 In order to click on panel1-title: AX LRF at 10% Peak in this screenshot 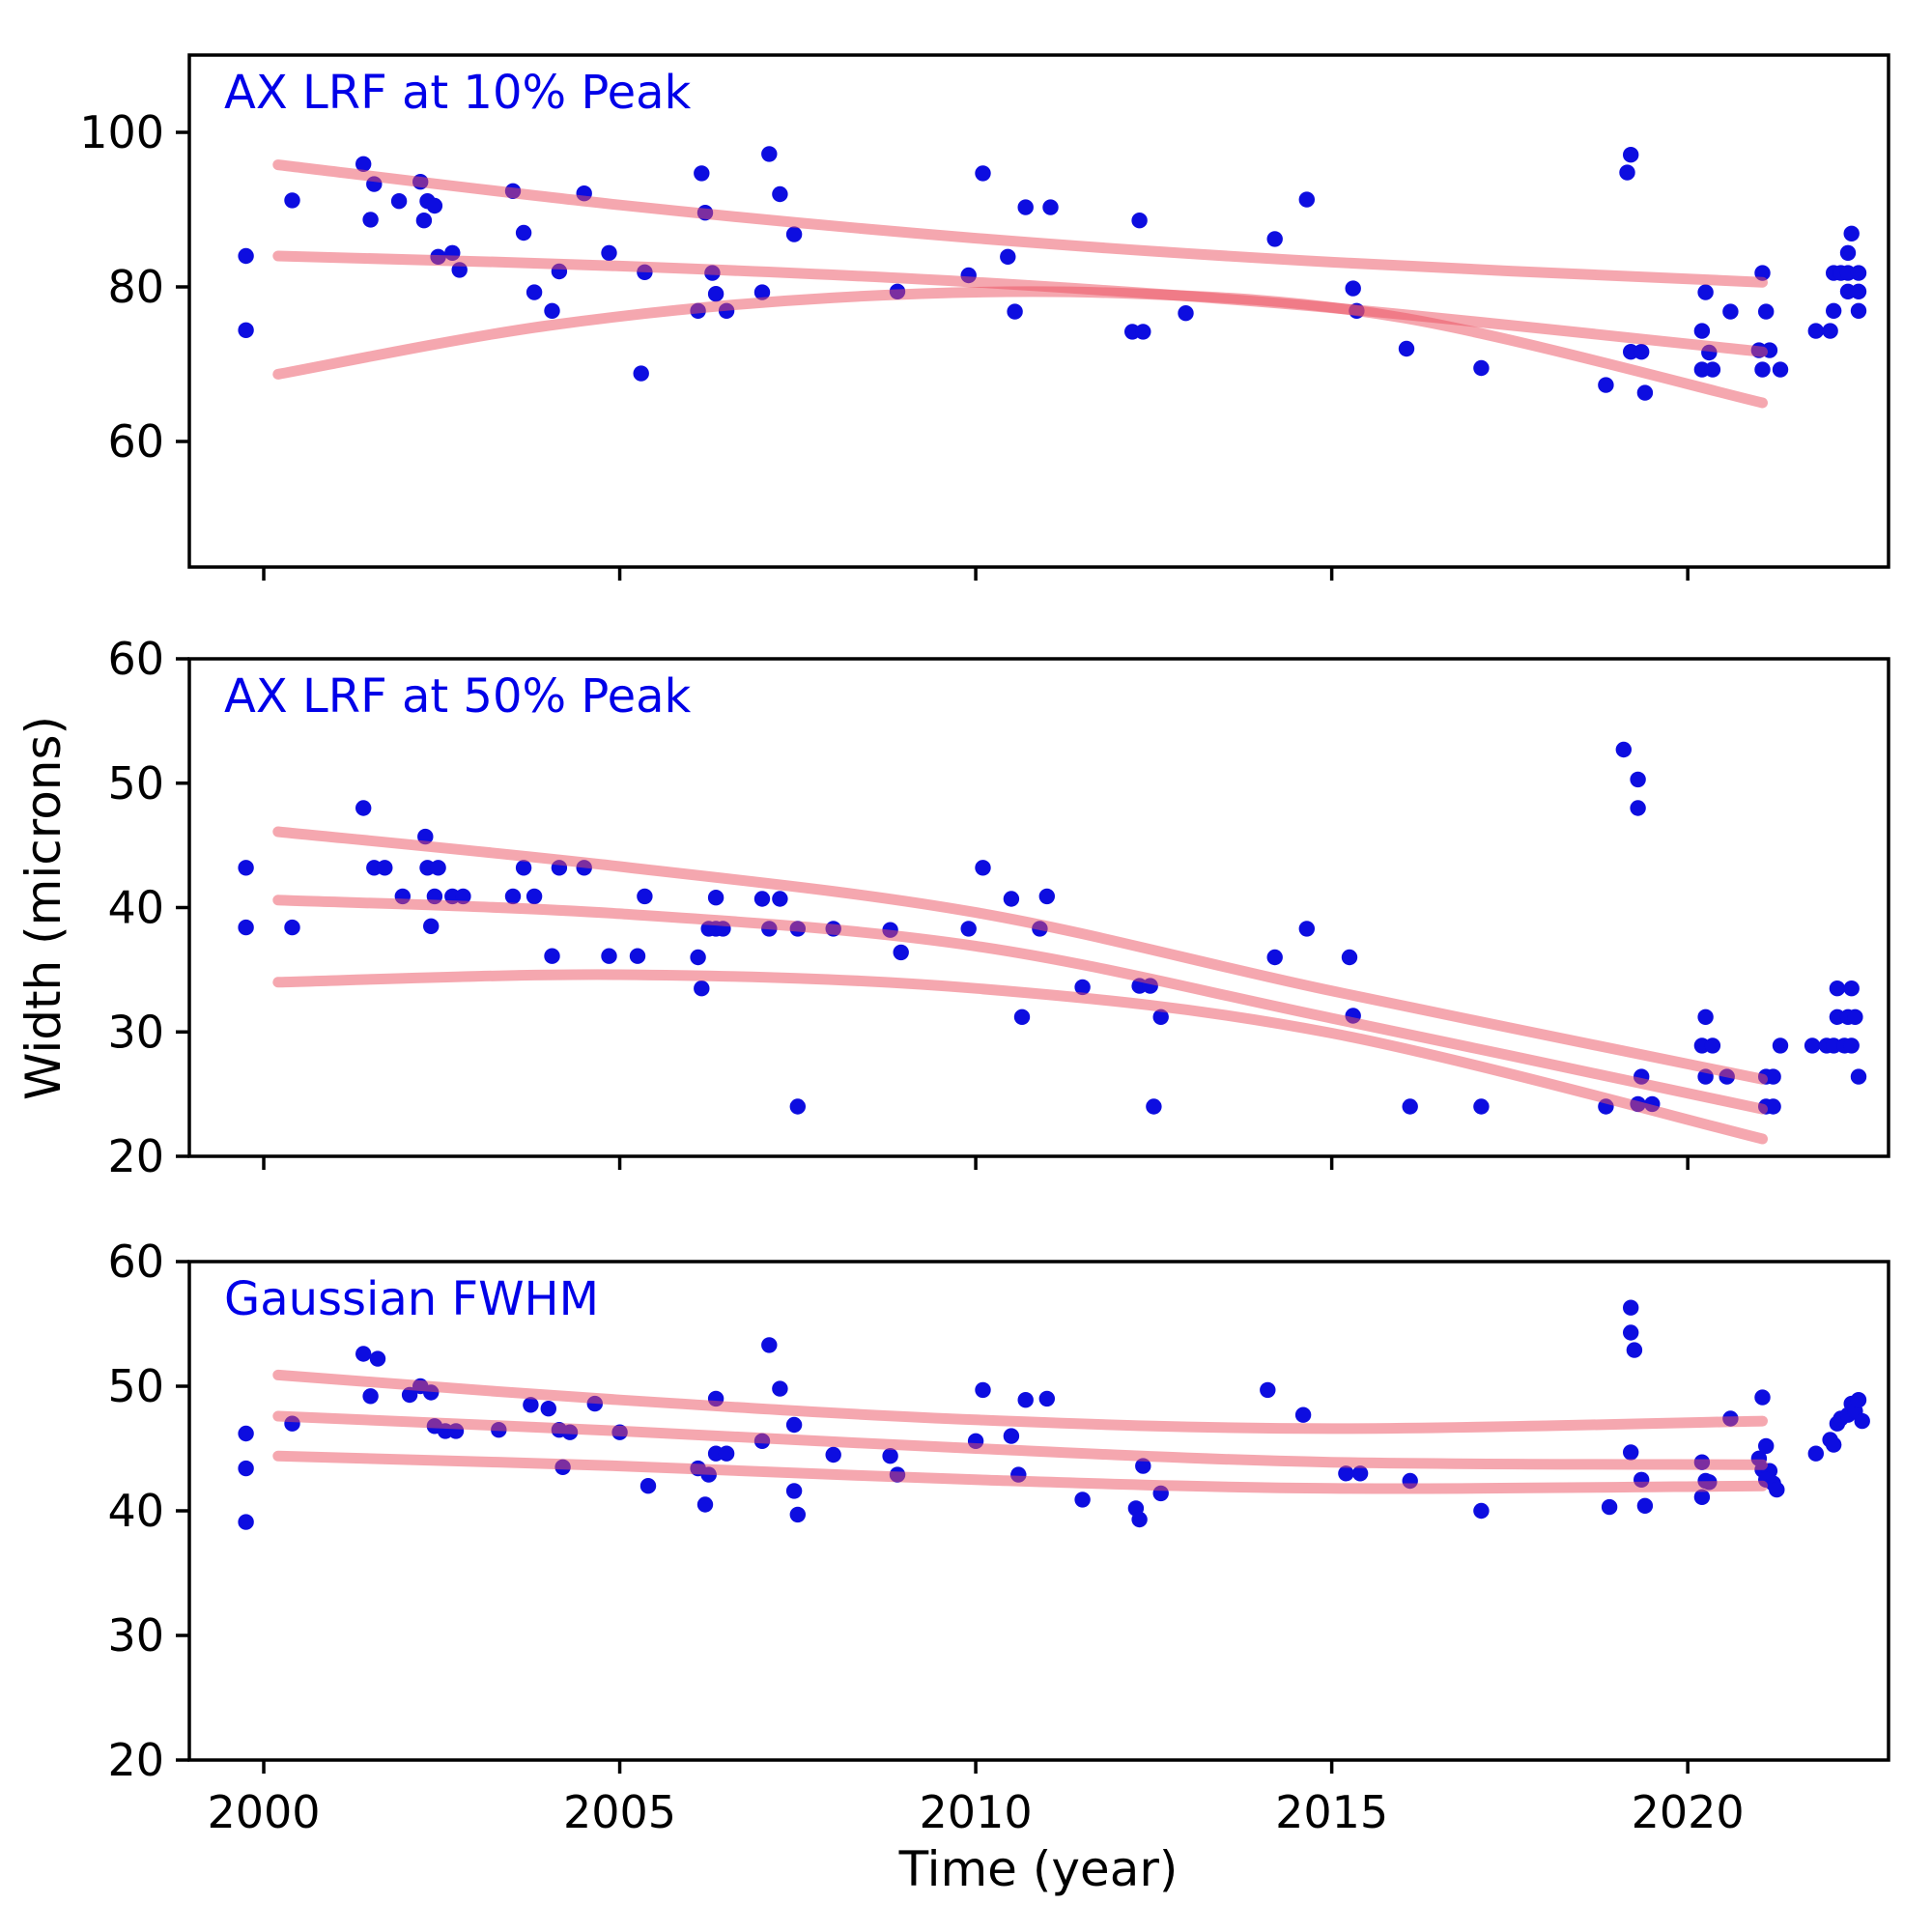, I will do `click(458, 93)`.